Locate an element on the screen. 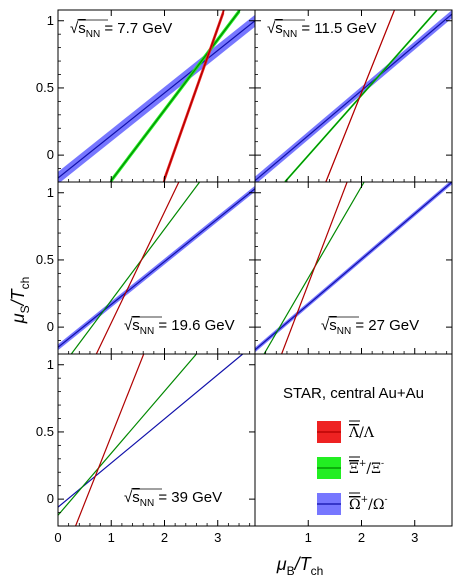 This screenshot has width=463, height=580. panel-3-frame is located at coordinates (353, 268).